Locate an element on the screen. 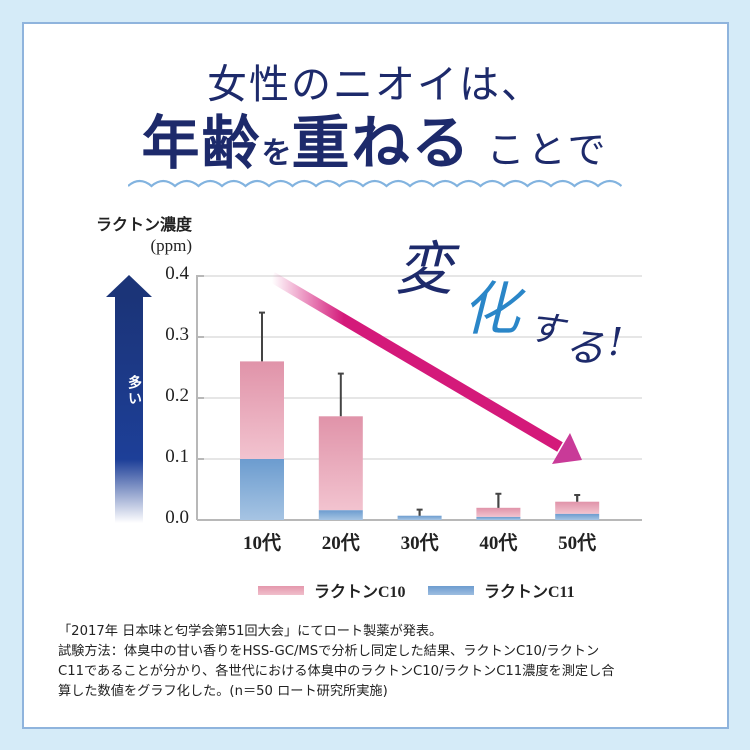  y-axis-unit: (ppm) is located at coordinates (171, 245).